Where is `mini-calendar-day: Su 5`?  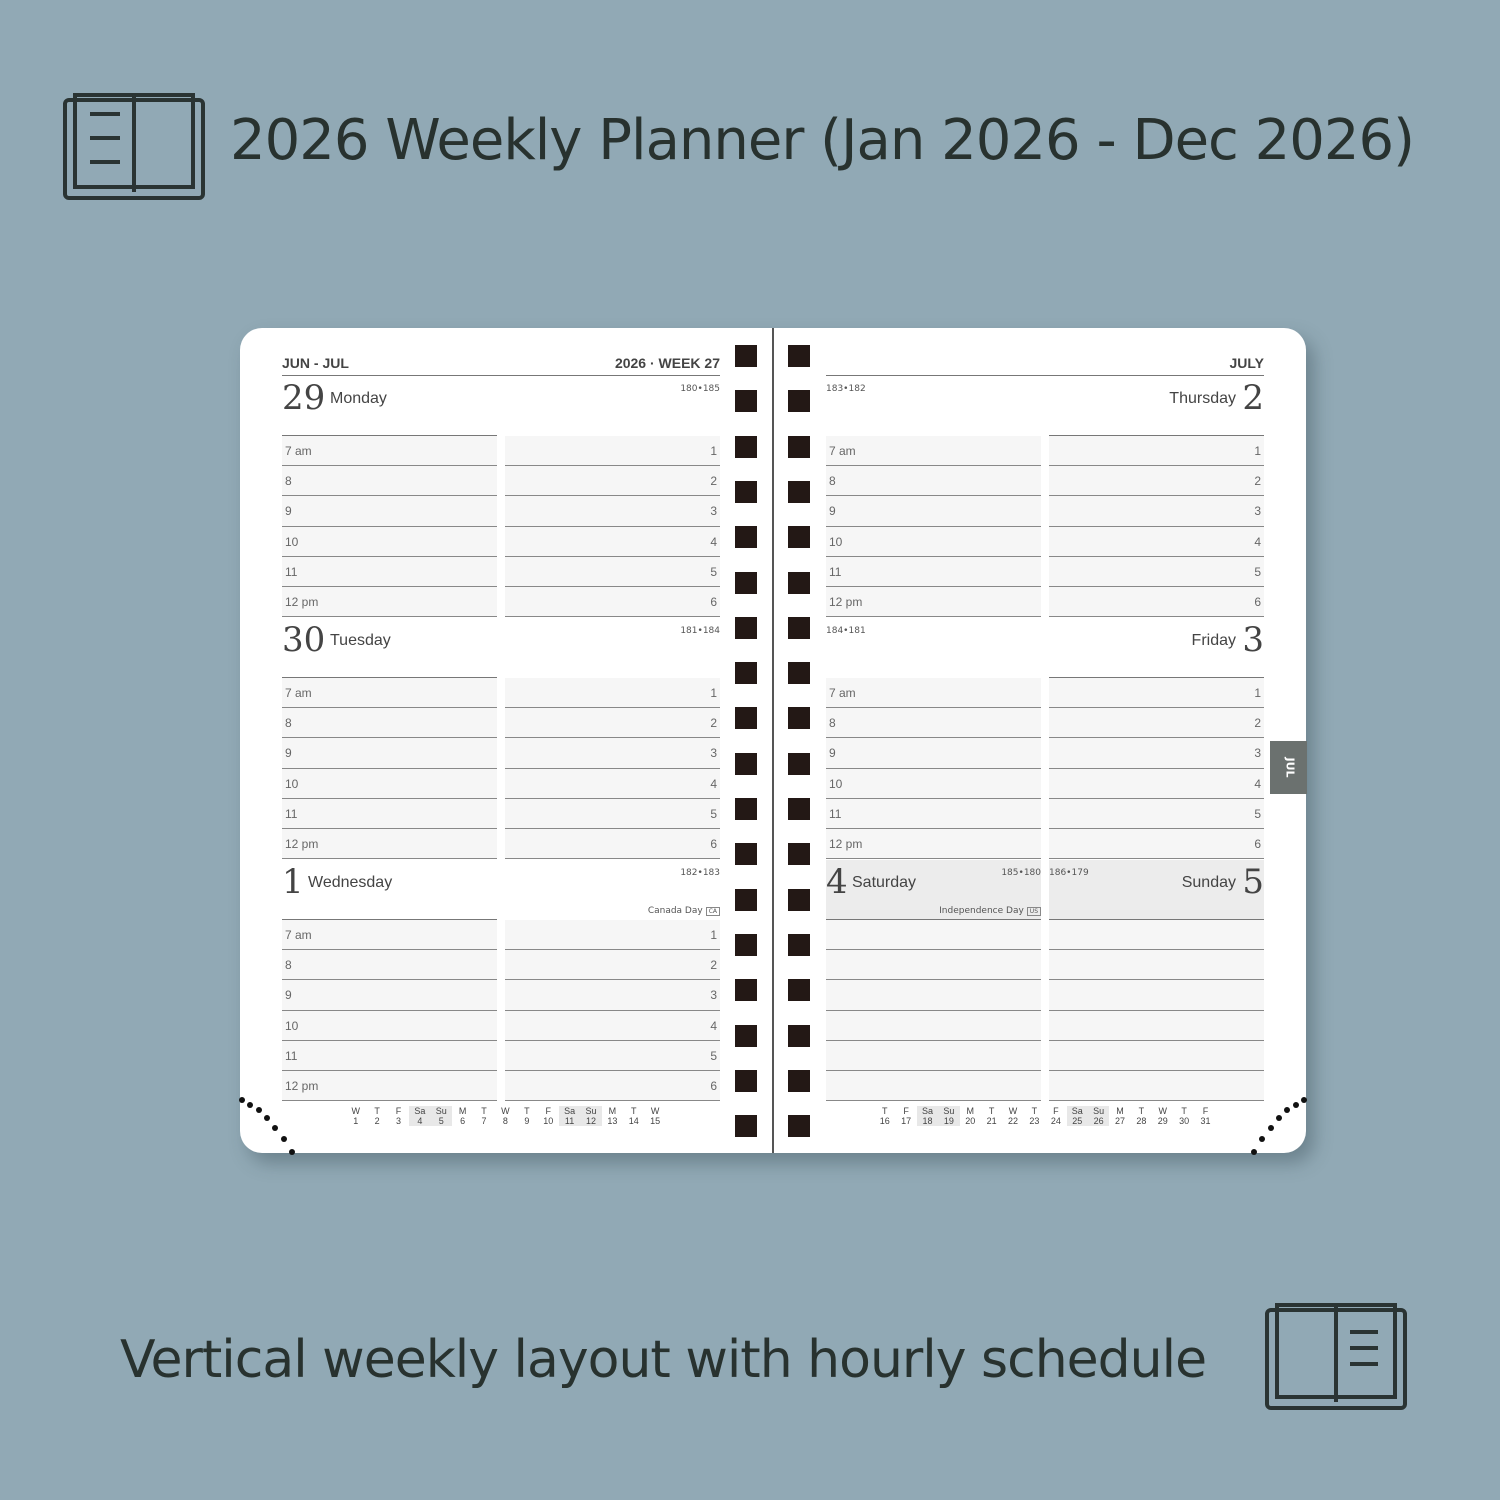 mini-calendar-day: Su 5 is located at coordinates (441, 1116).